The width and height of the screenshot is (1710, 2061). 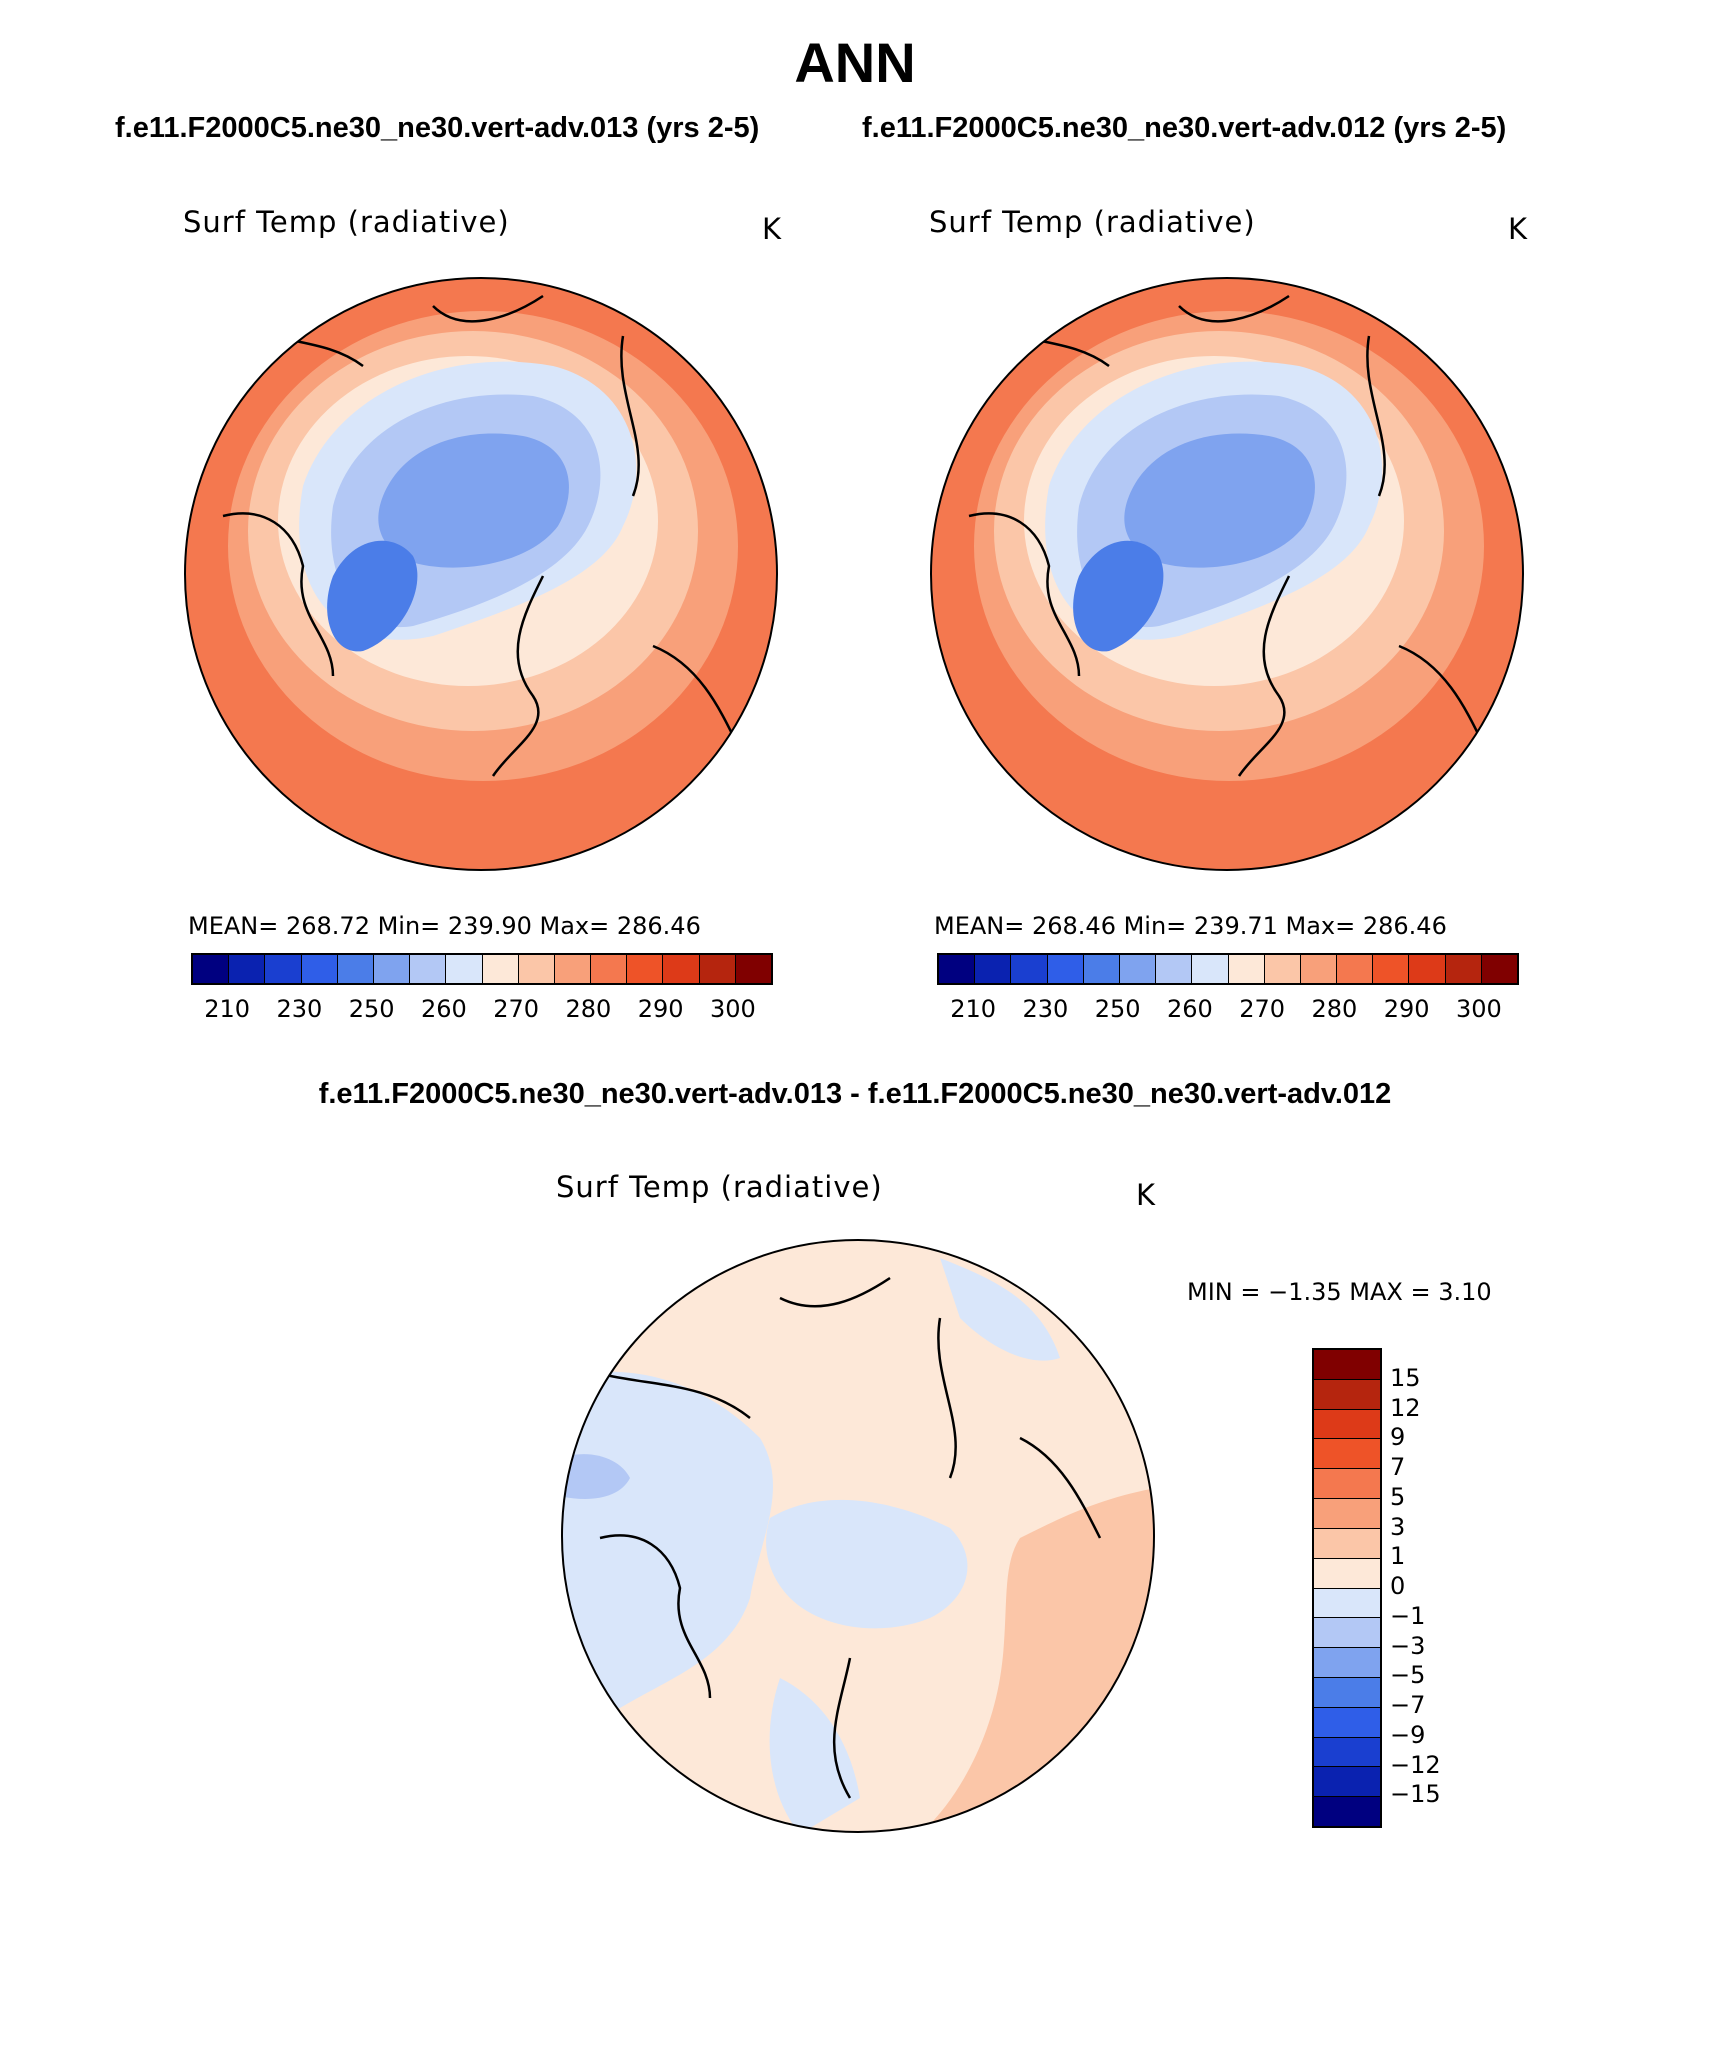 I want to click on panel1-units: K, so click(x=772, y=229).